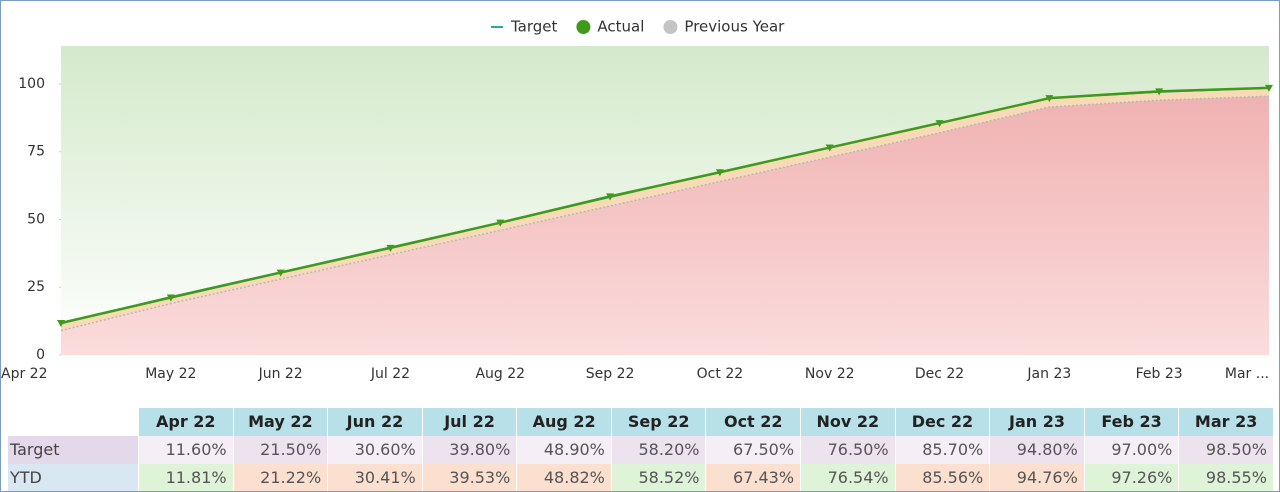  I want to click on ytd-cell: 21.22%, so click(281, 477).